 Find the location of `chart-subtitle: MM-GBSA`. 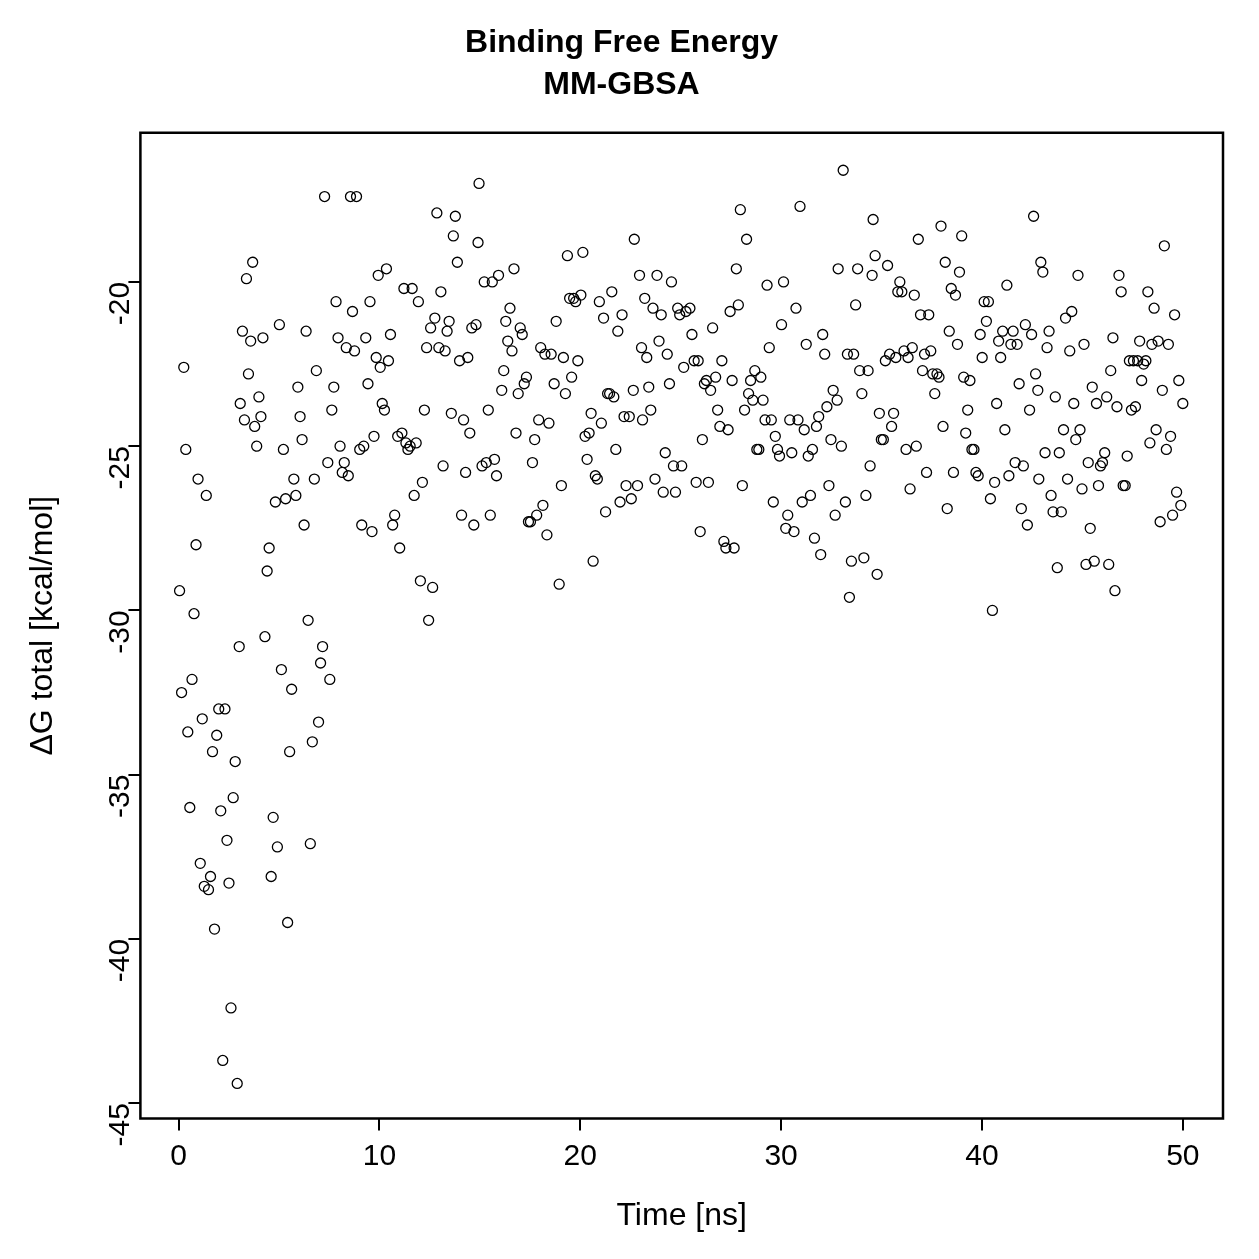

chart-subtitle: MM-GBSA is located at coordinates (621, 83).